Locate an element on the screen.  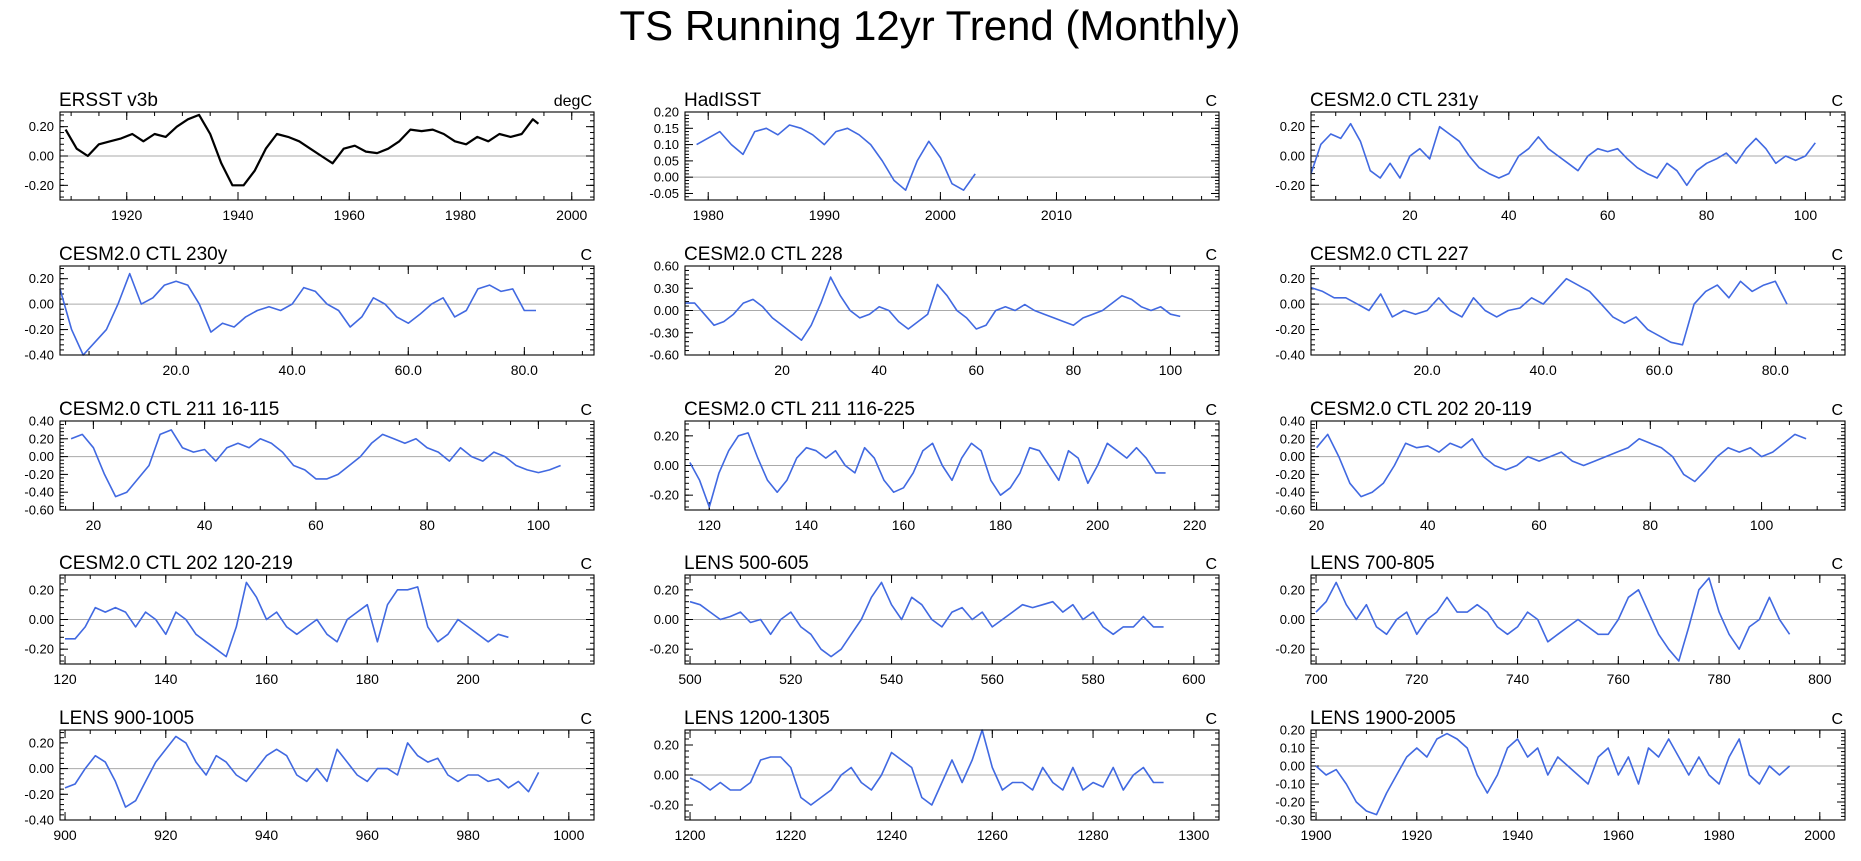
x-tick-label: 960 is located at coordinates (368, 835).